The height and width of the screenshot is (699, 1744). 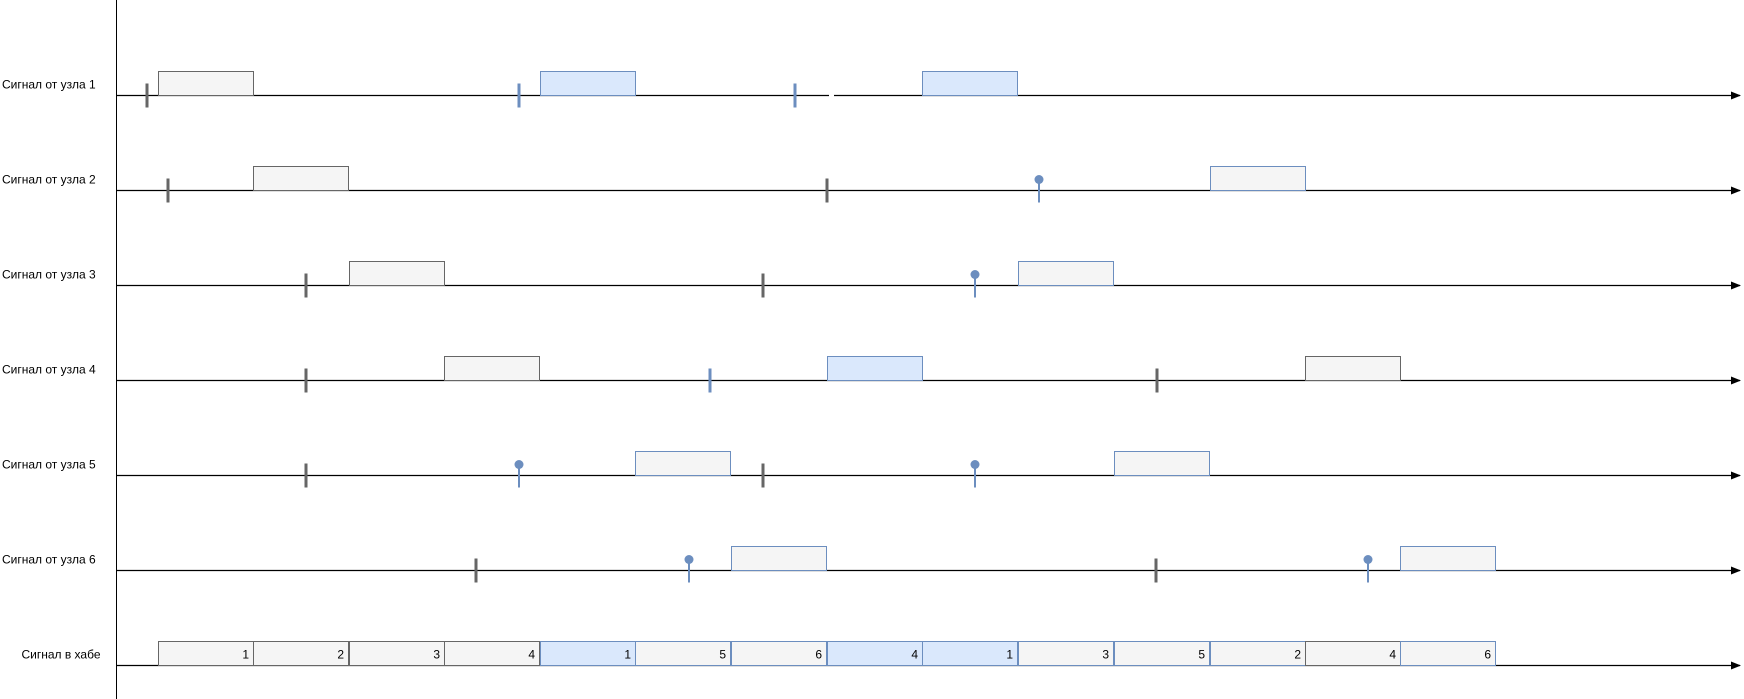 What do you see at coordinates (49, 85) in the screenshot?
I see `row-label: Сигнал от узла 1` at bounding box center [49, 85].